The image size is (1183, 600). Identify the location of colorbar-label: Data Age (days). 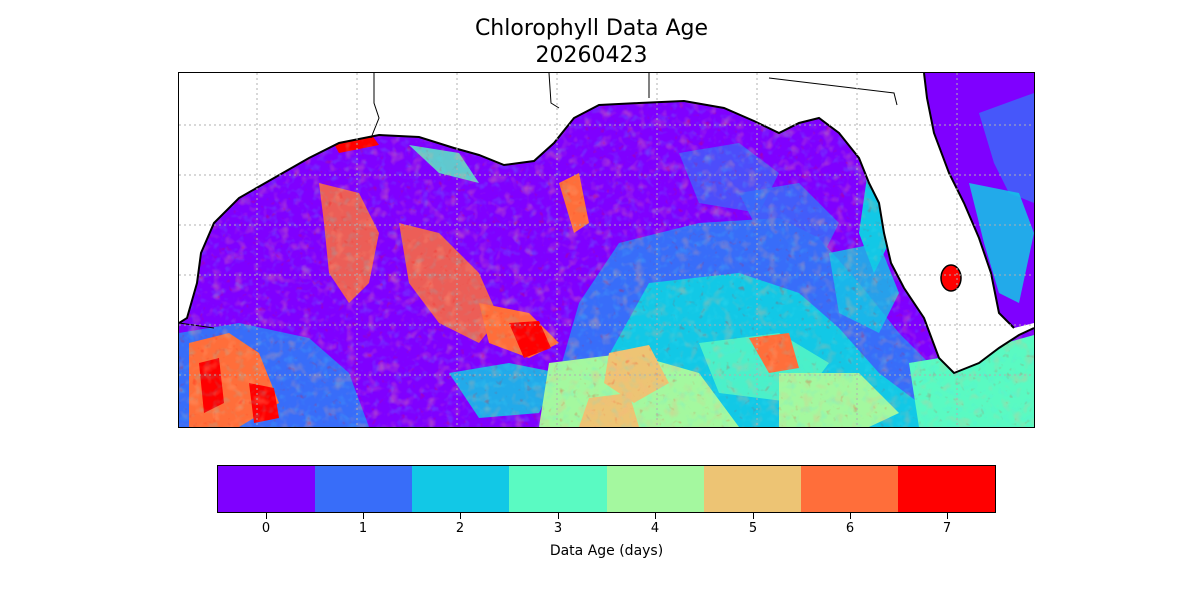
(606, 551).